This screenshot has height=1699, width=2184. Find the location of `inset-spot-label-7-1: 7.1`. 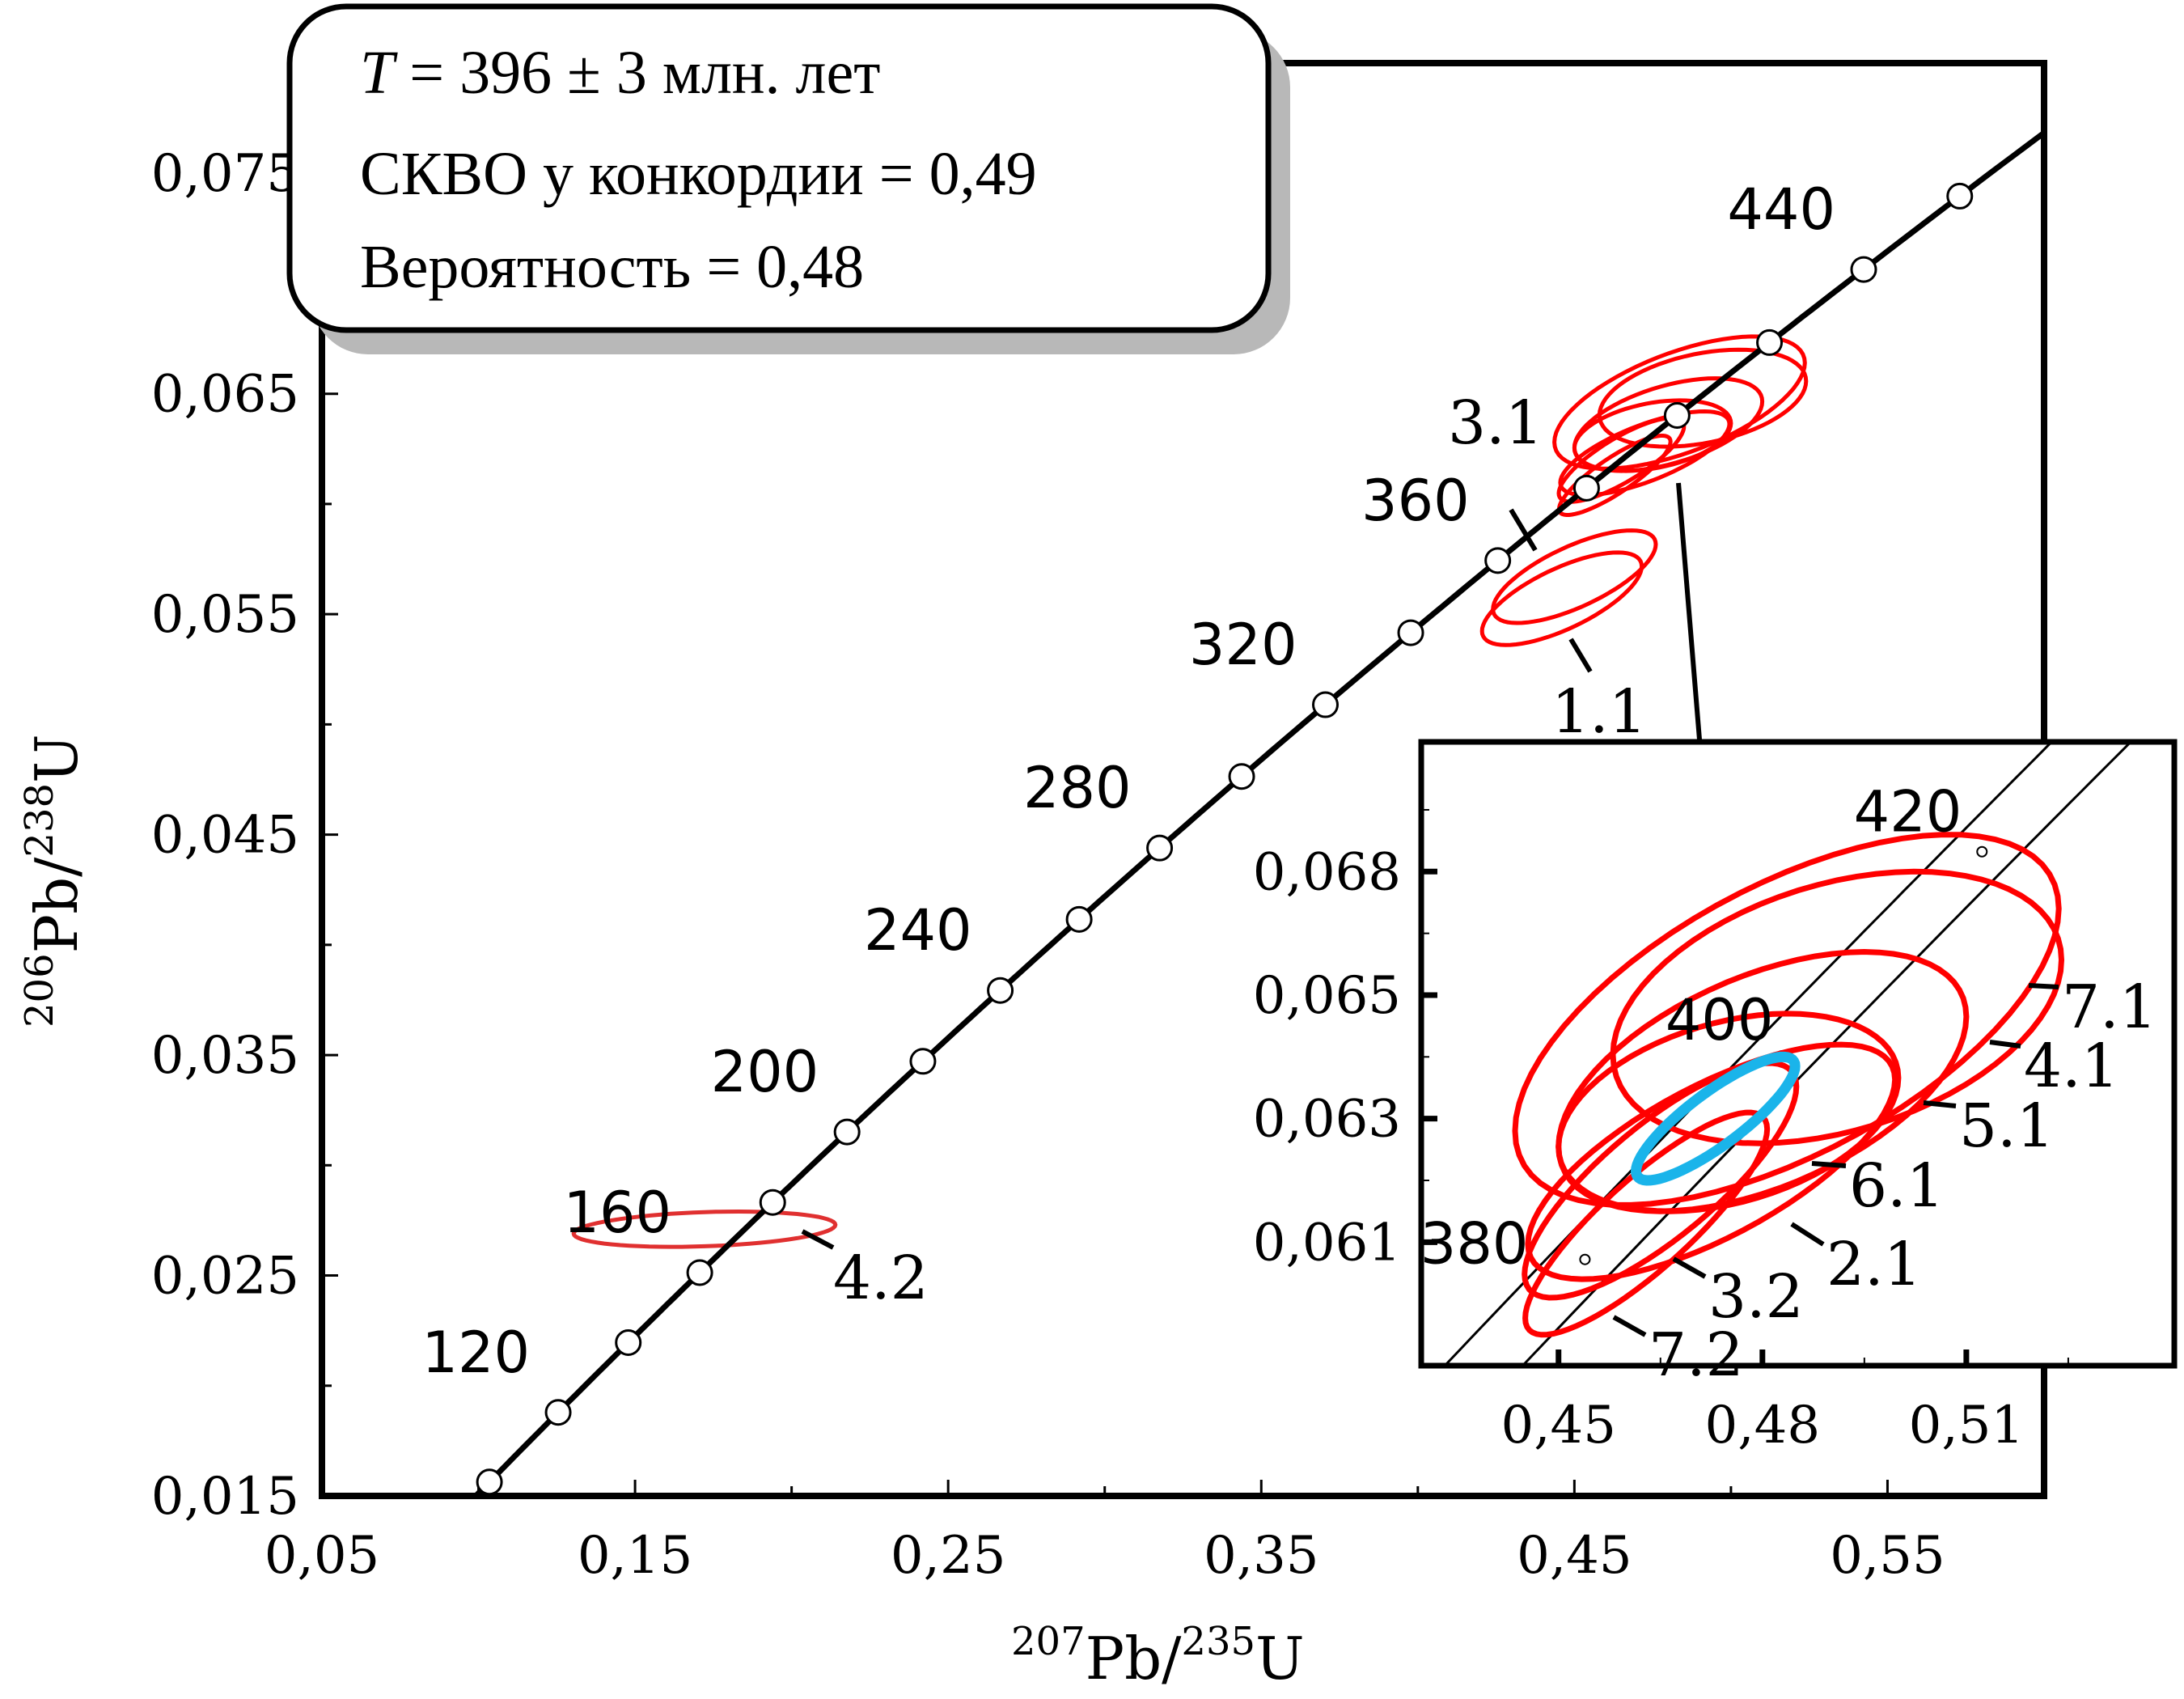

inset-spot-label-7-1: 7.1 is located at coordinates (2092, 1007).